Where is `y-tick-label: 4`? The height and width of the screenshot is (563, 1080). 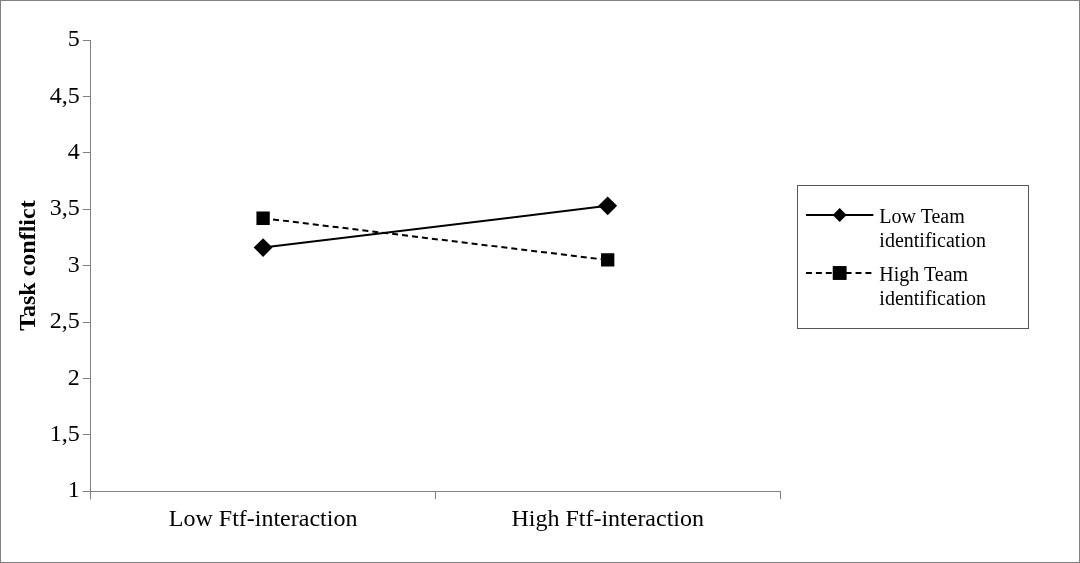
y-tick-label: 4 is located at coordinates (73, 151).